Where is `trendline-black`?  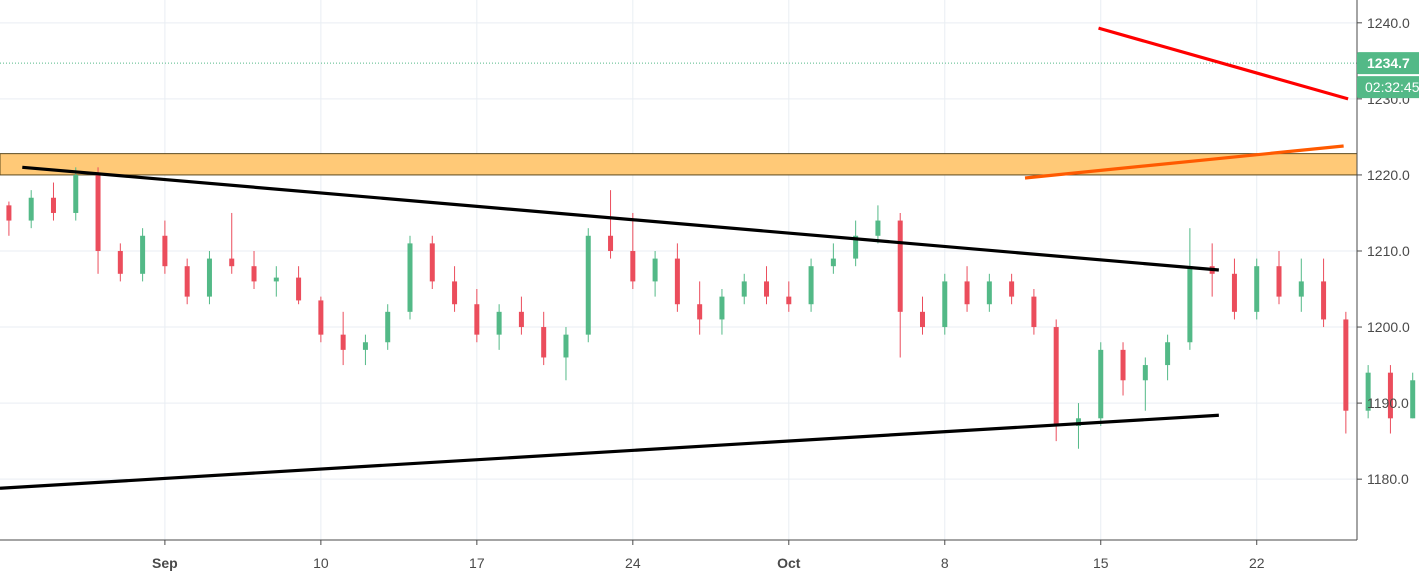 trendline-black is located at coordinates (609, 451).